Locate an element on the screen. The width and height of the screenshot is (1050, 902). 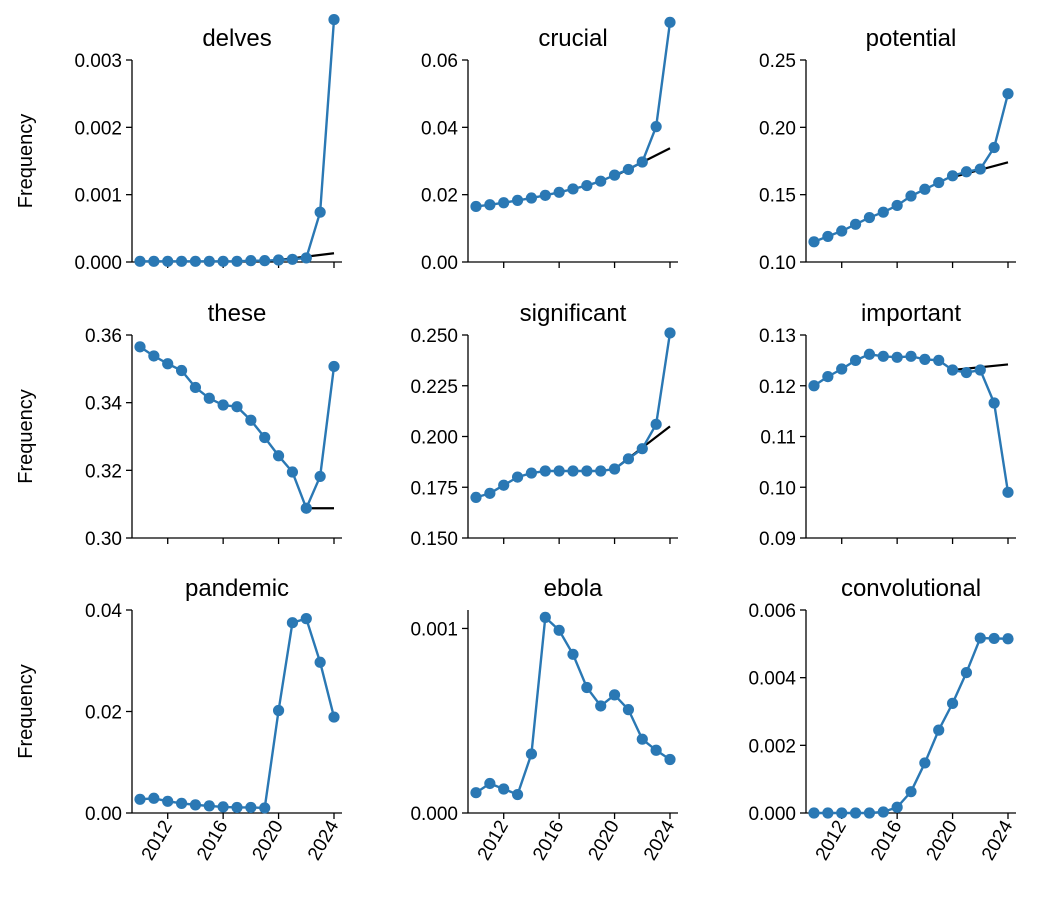
subplot-crucial: crucial 0.00 0.02 0.04 0.06 is located at coordinates (549, 145).